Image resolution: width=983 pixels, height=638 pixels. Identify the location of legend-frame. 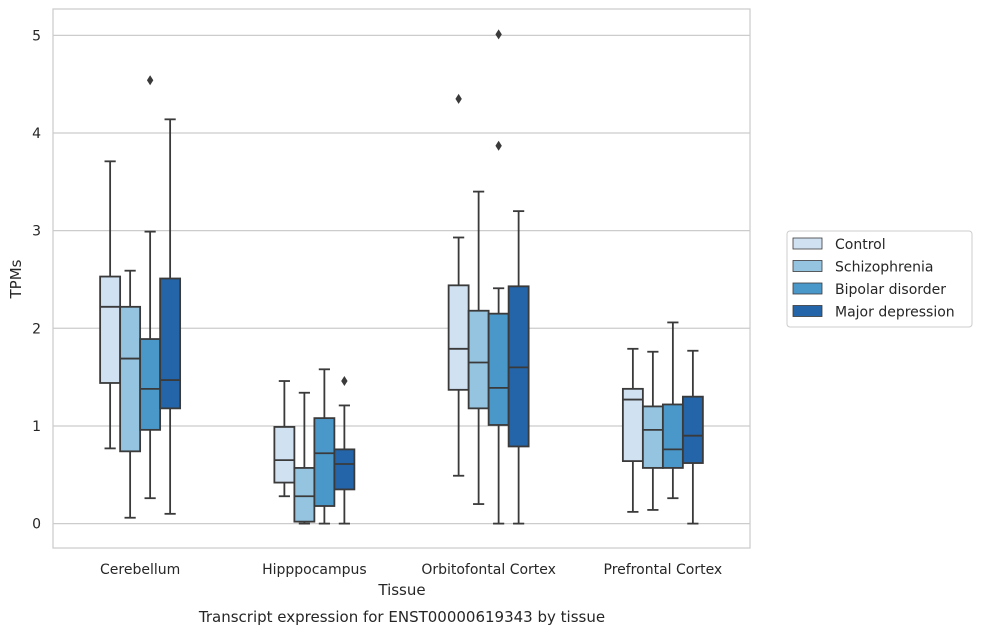
(879, 279).